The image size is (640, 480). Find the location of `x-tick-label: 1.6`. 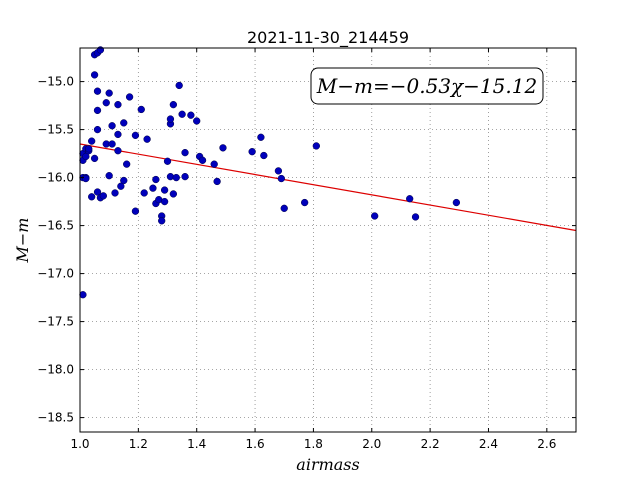

x-tick-label: 1.6 is located at coordinates (255, 444).